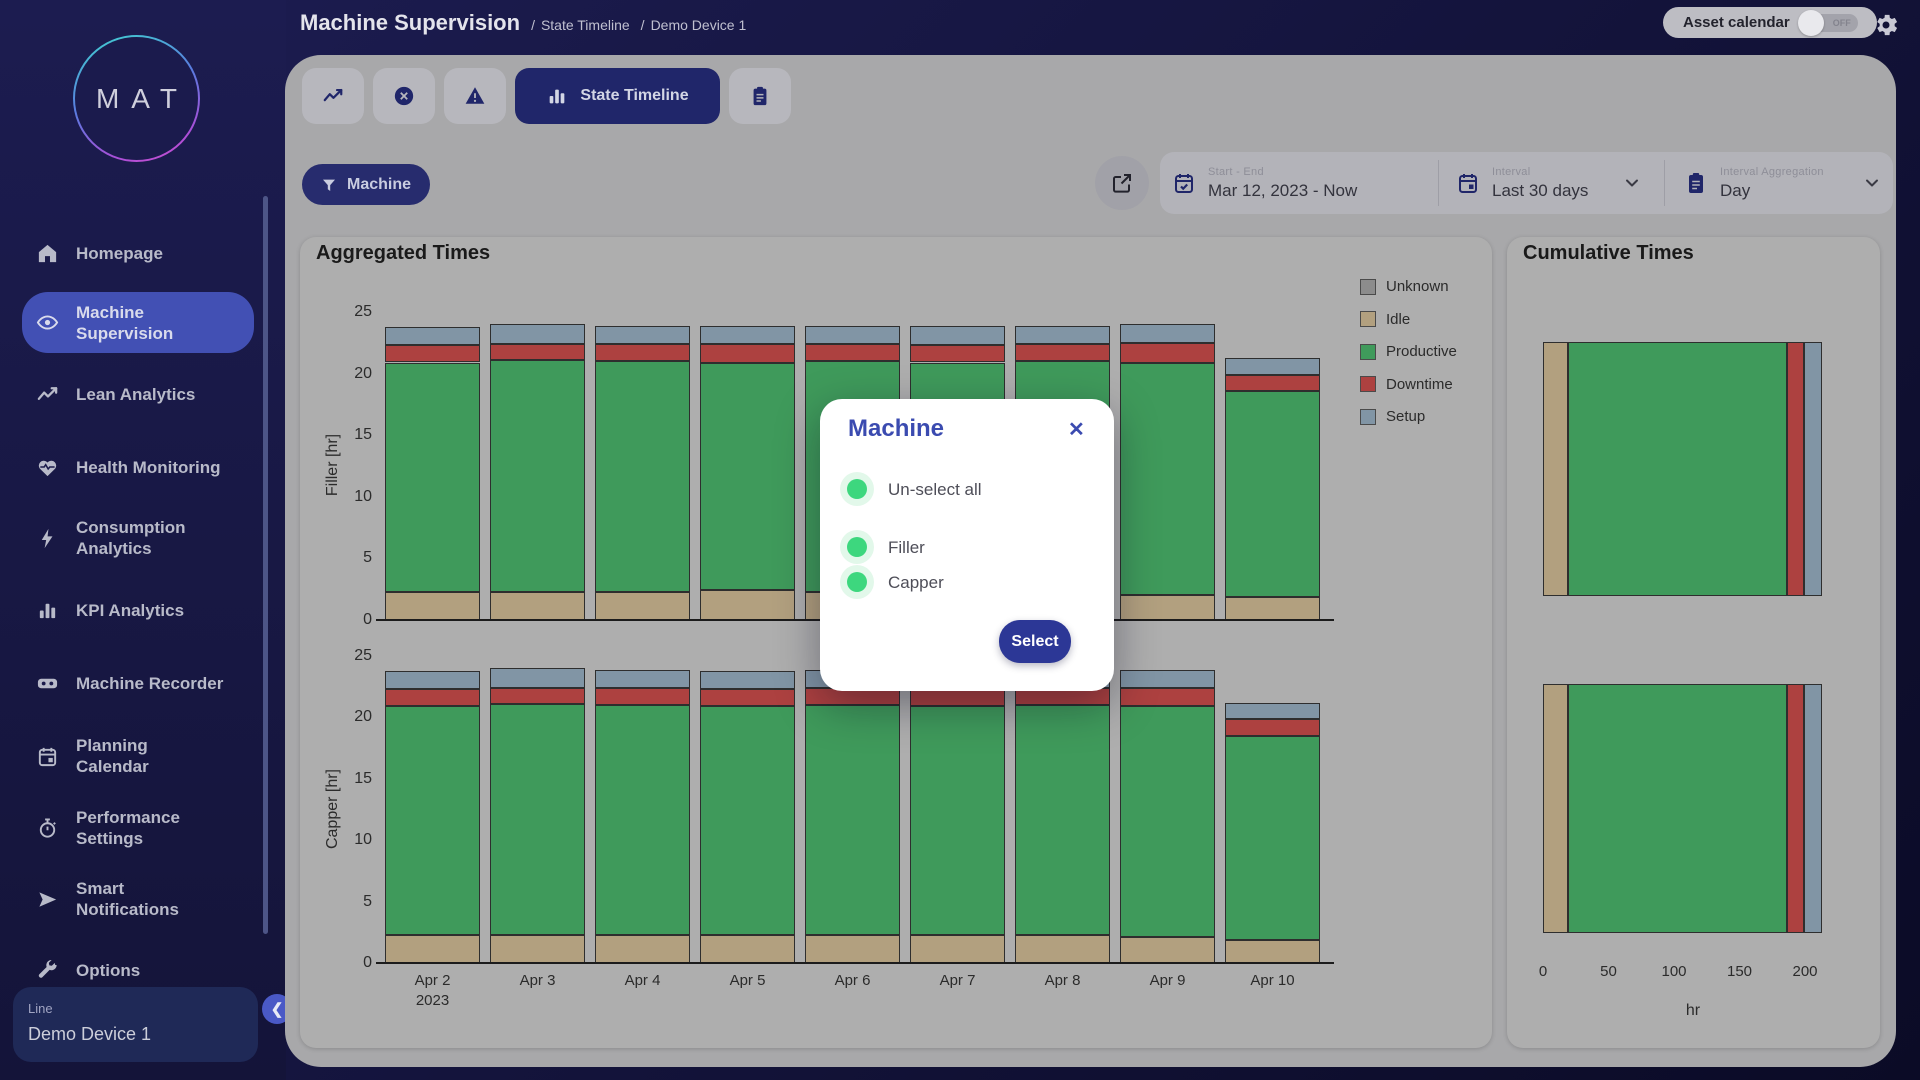  Describe the element at coordinates (127, 899) in the screenshot. I see `sidebar-item-label: Smart Notifications` at that location.